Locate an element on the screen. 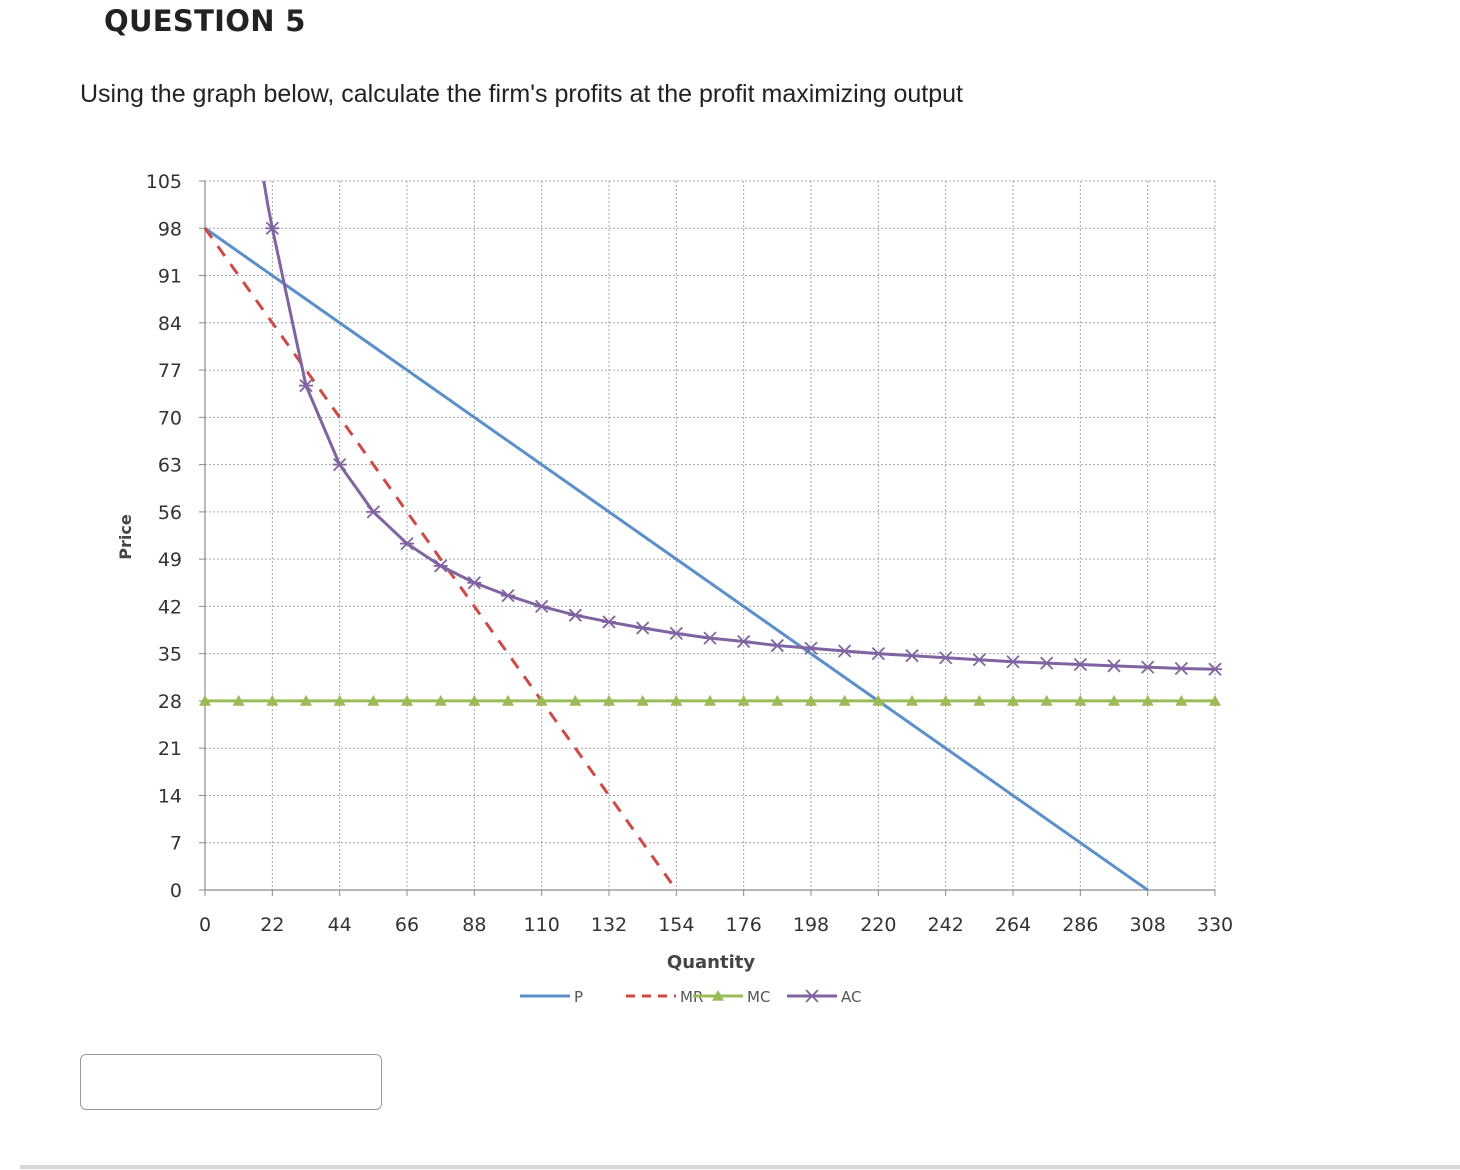 The height and width of the screenshot is (1170, 1460). y-tick-label: 56 is located at coordinates (170, 513).